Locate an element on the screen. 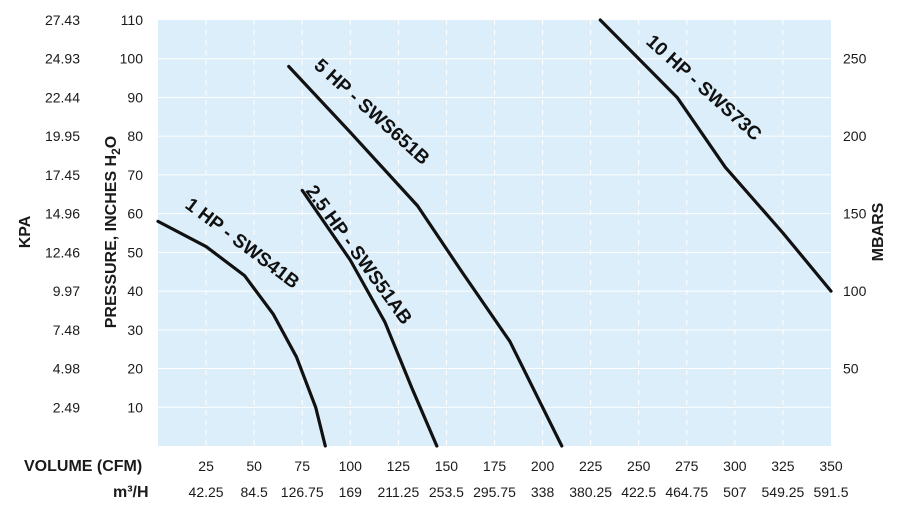 The width and height of the screenshot is (902, 517). kpa-tick-label: 12.46 is located at coordinates (62, 252).